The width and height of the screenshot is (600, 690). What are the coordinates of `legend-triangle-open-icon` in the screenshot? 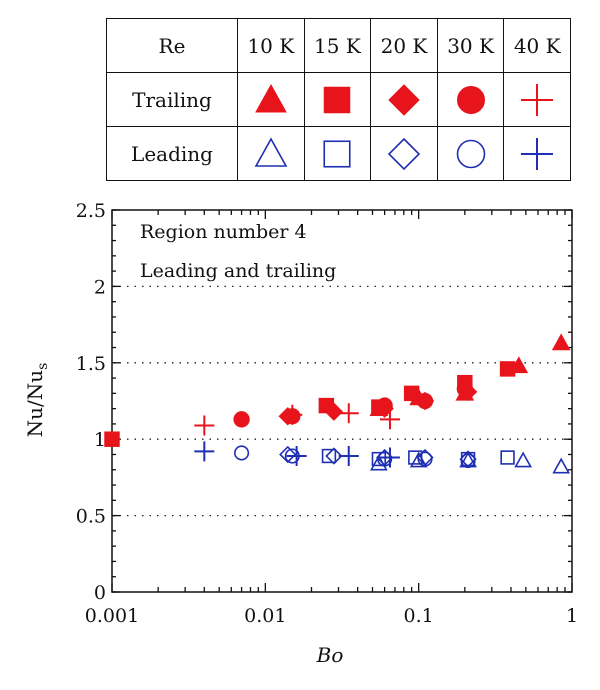 It's located at (271, 151).